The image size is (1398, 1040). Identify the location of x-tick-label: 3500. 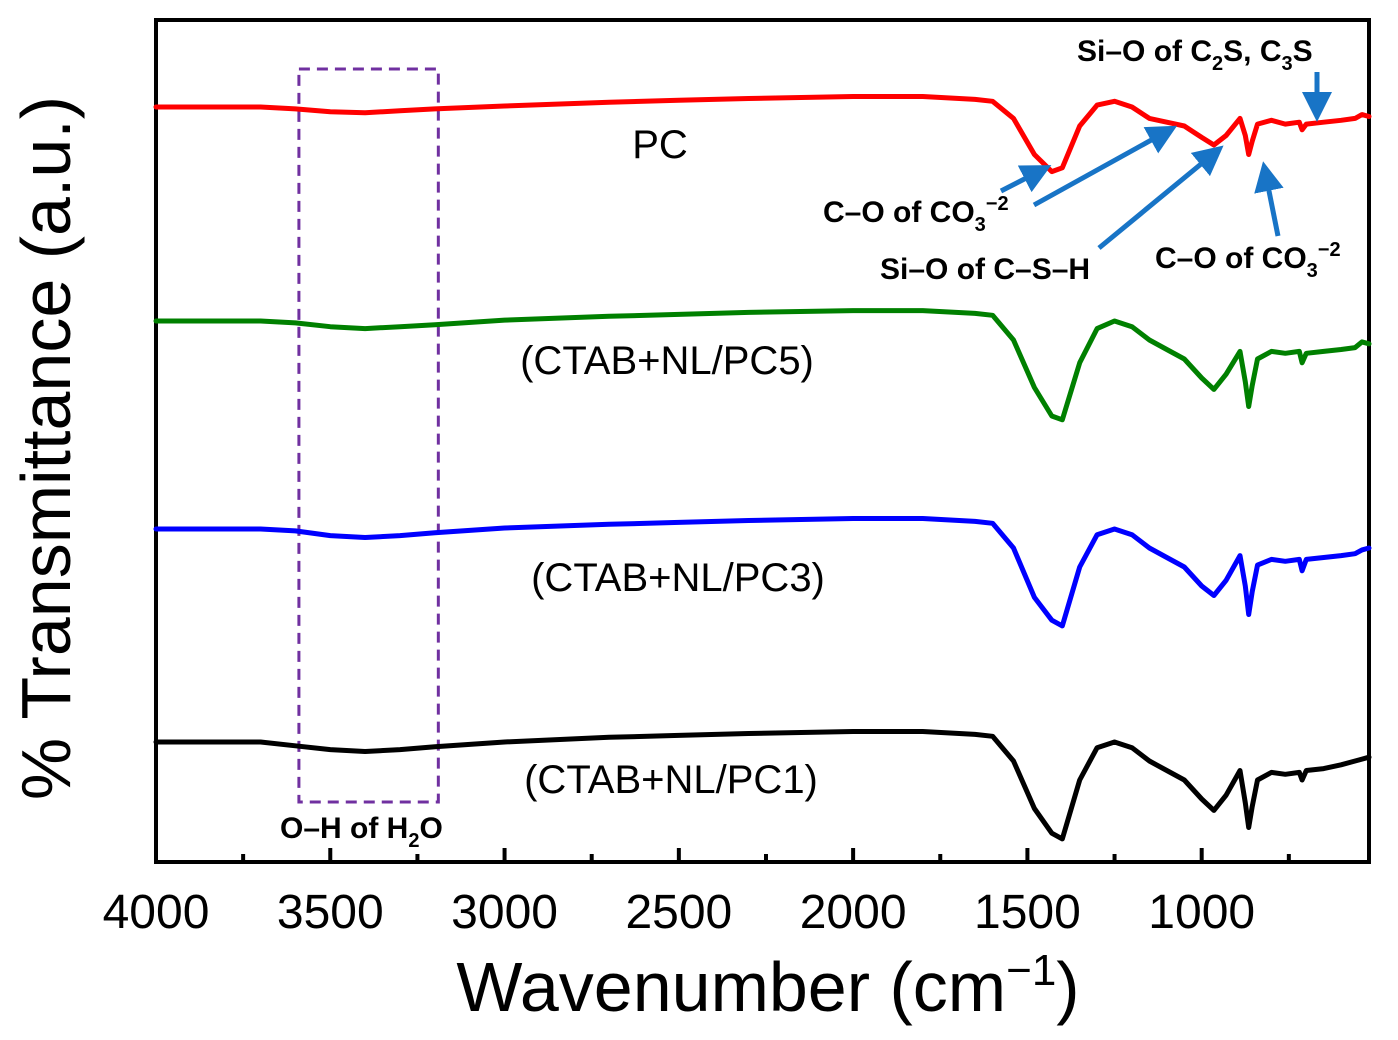
(330, 912).